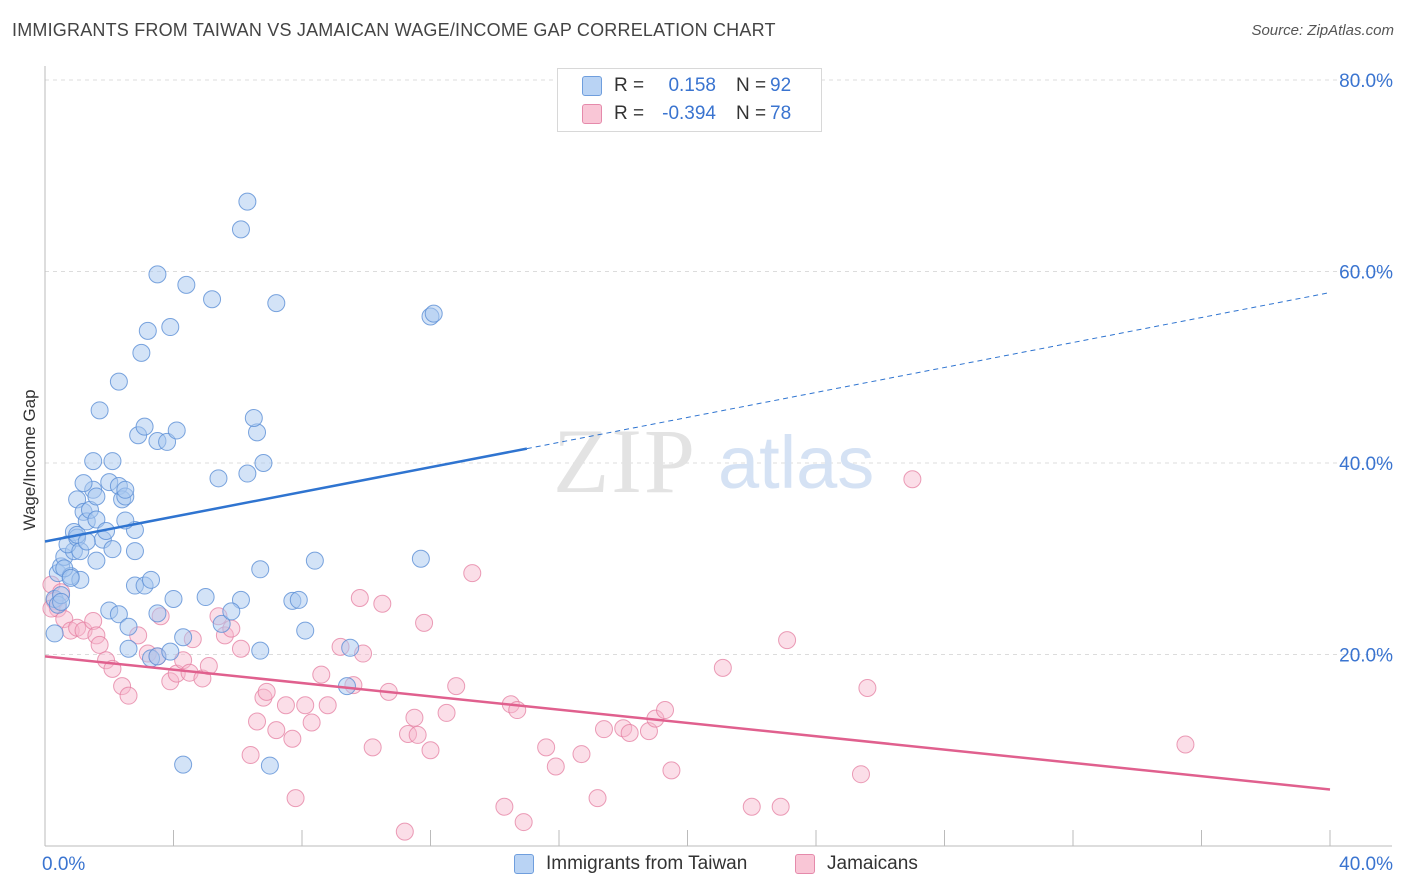 Image resolution: width=1406 pixels, height=892 pixels. I want to click on watermark: ZIP atlas, so click(713, 461).